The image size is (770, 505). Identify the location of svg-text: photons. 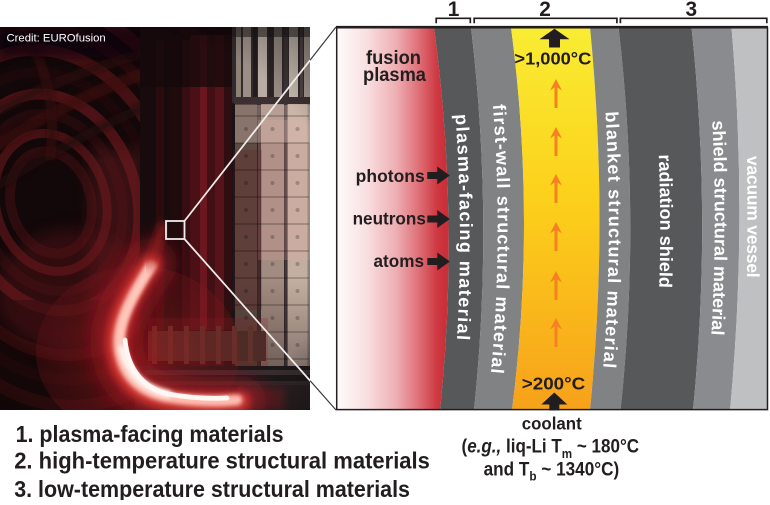
(390, 176).